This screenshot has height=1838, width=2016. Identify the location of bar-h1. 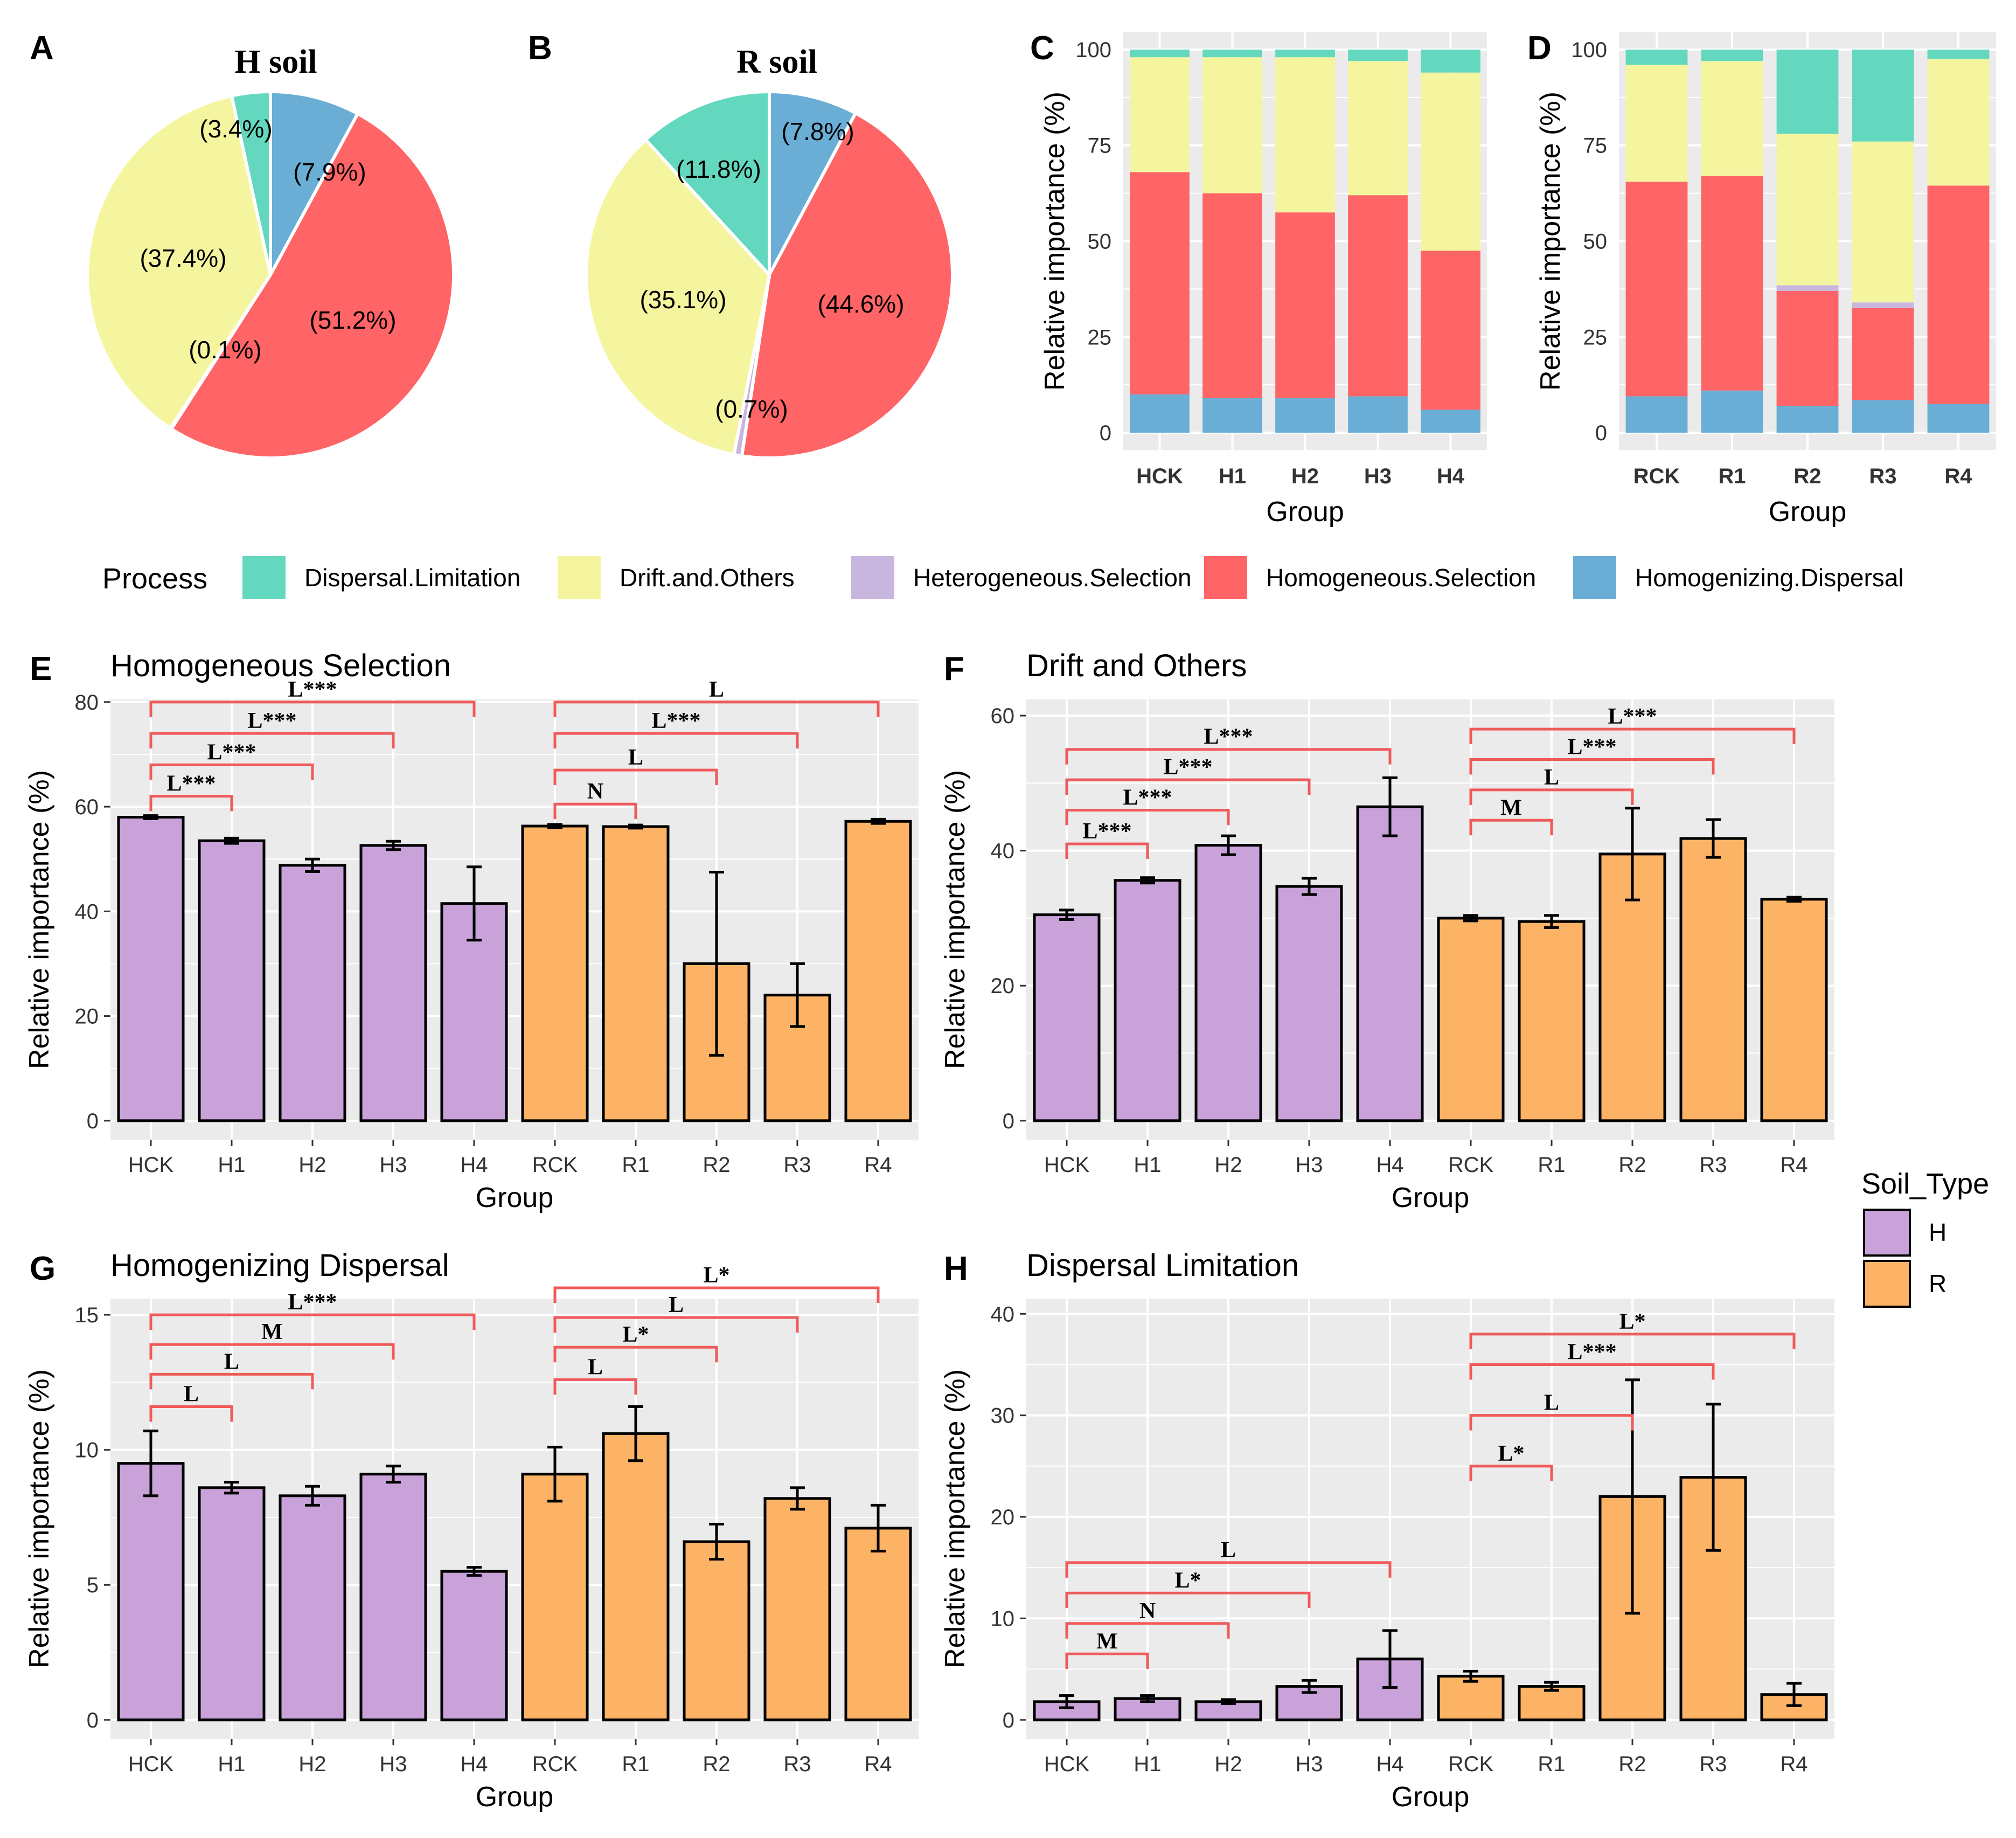
(232, 980).